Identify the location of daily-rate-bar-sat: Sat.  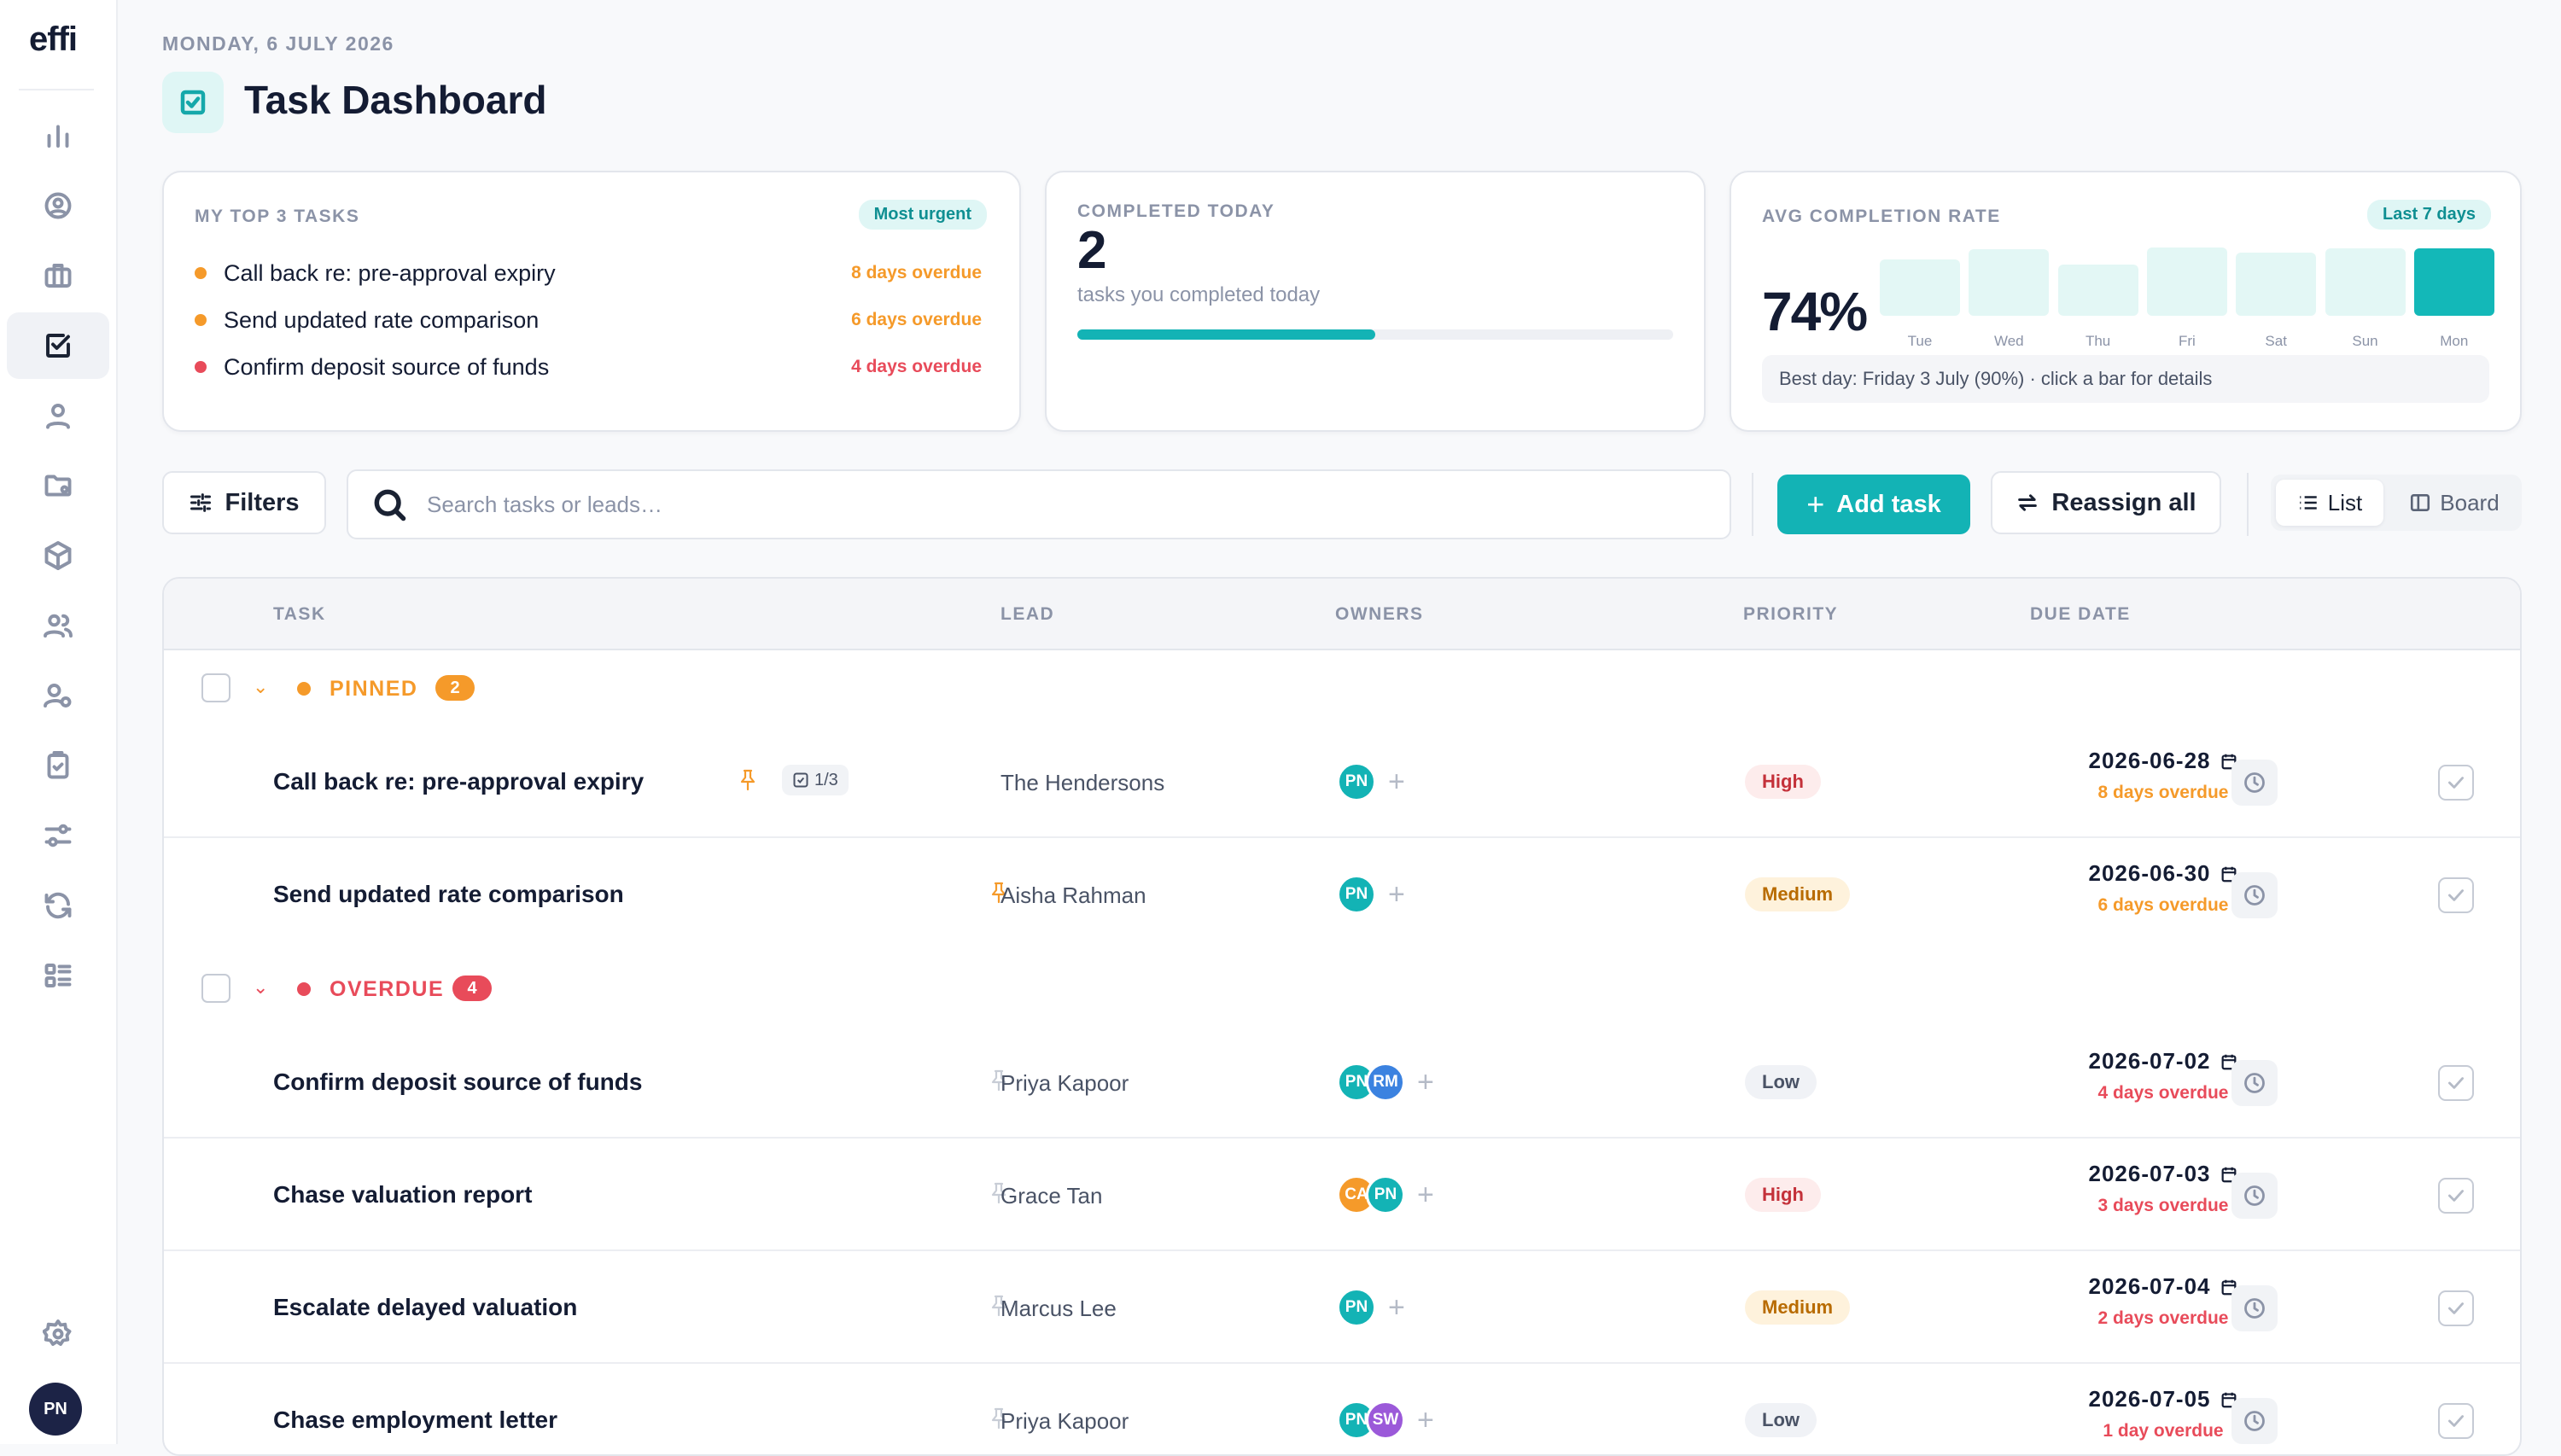
(2276, 299).